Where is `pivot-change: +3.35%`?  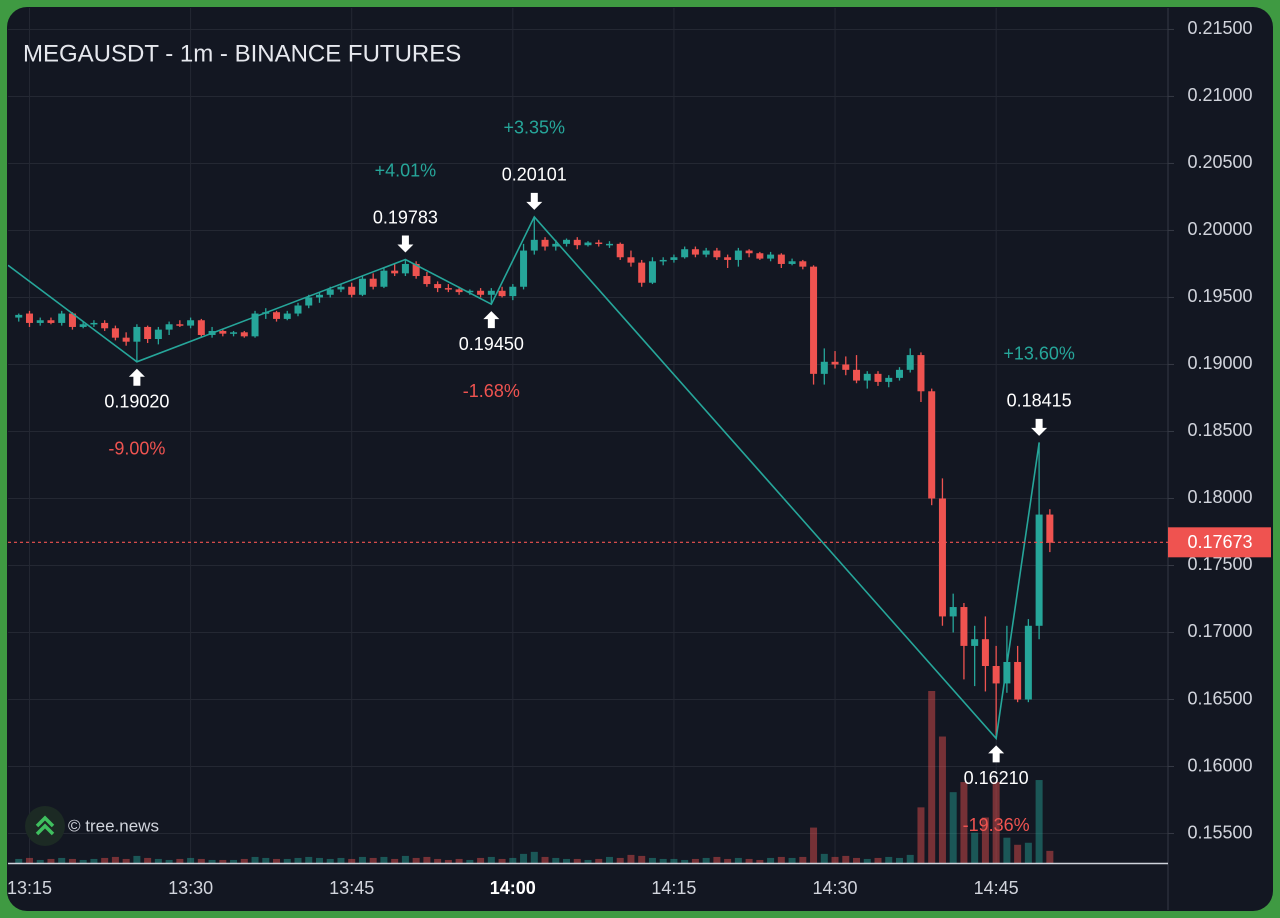 pivot-change: +3.35% is located at coordinates (535, 128).